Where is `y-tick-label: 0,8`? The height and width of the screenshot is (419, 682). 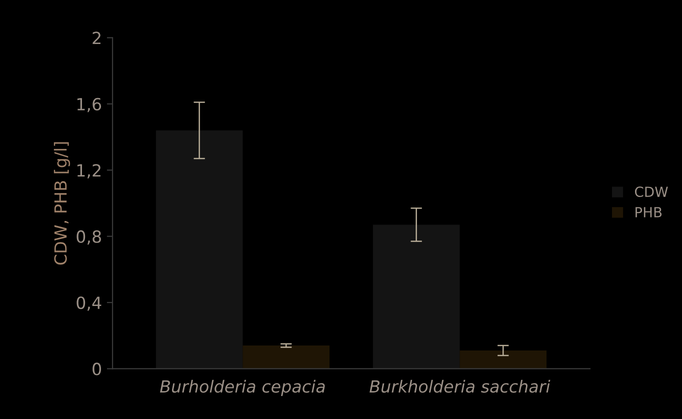 y-tick-label: 0,8 is located at coordinates (88, 237).